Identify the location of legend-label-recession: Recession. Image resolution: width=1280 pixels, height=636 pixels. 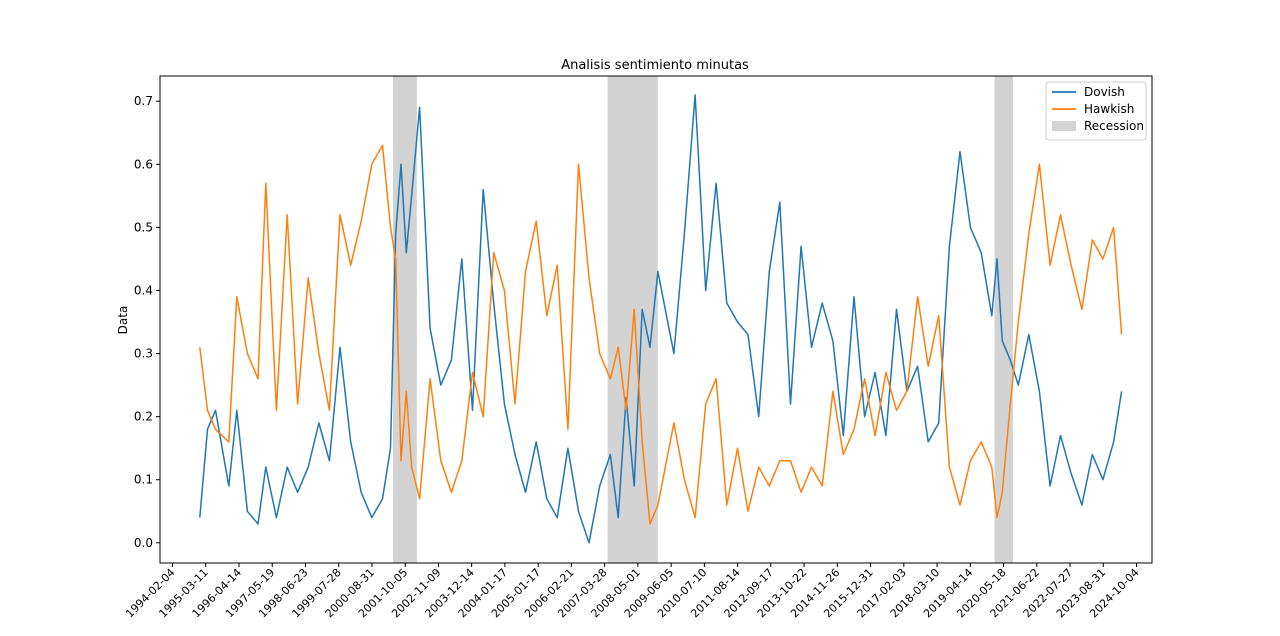
(1114, 126).